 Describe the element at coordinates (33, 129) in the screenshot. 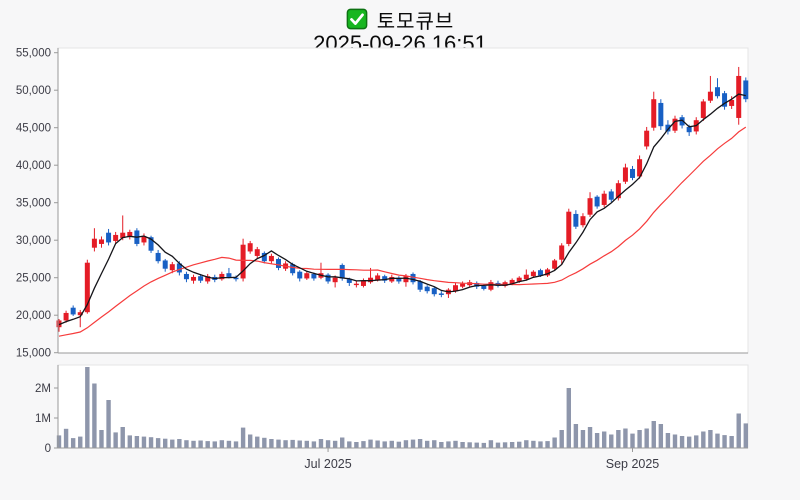

I see `price-tick-label: 45,000` at that location.